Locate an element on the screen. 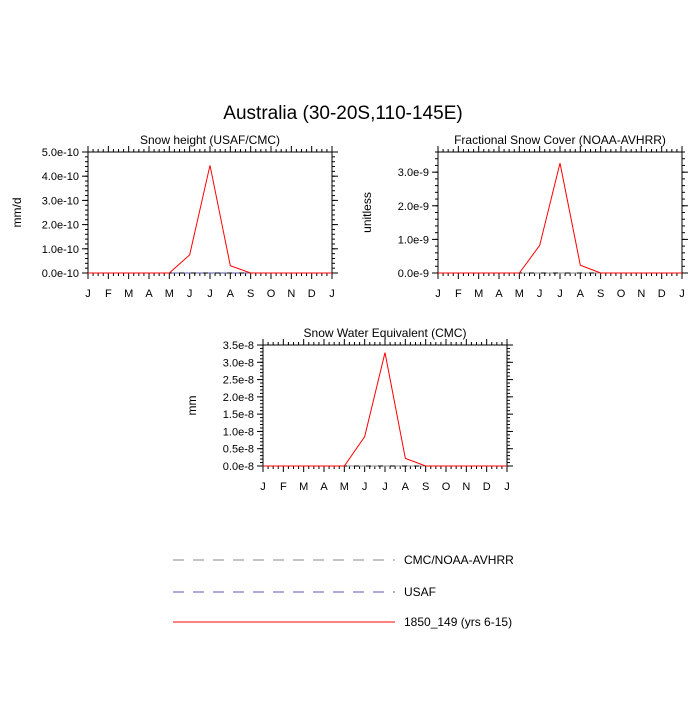 The height and width of the screenshot is (705, 700). y-tick-label: 3.0e-9 is located at coordinates (413, 173).